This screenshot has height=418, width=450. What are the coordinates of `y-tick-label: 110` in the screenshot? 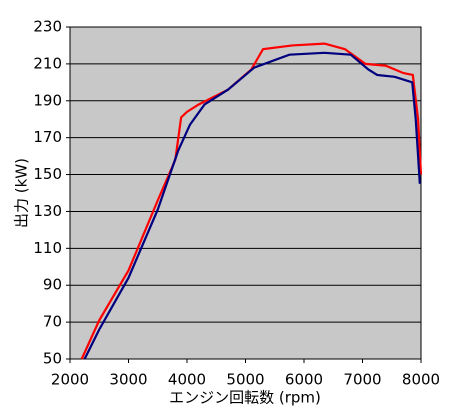 It's located at (47, 248).